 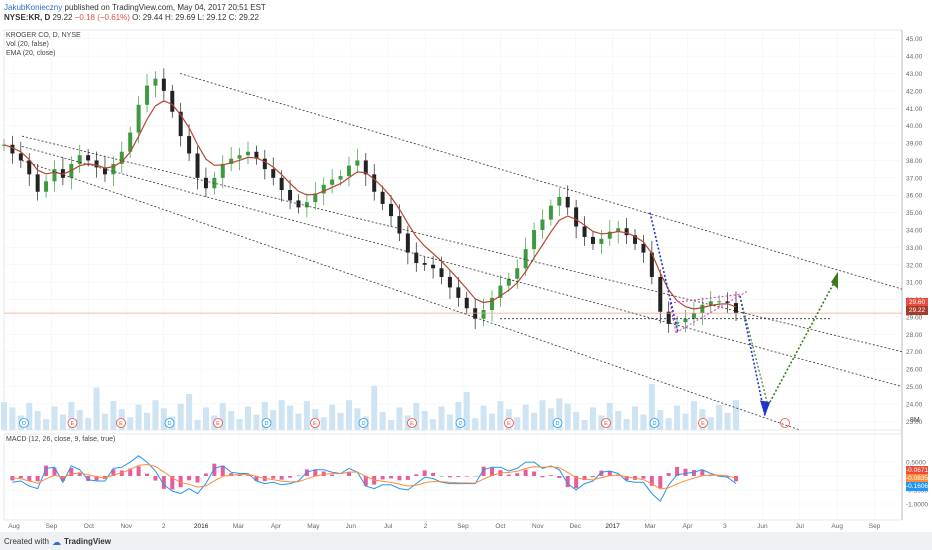 What do you see at coordinates (917, 491) in the screenshot?
I see `macd-tick-label: -0.5000` at bounding box center [917, 491].